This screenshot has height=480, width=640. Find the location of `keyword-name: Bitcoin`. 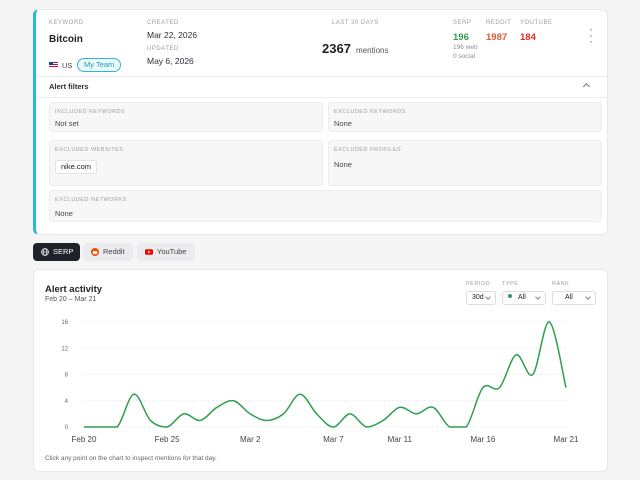

keyword-name: Bitcoin is located at coordinates (66, 39).